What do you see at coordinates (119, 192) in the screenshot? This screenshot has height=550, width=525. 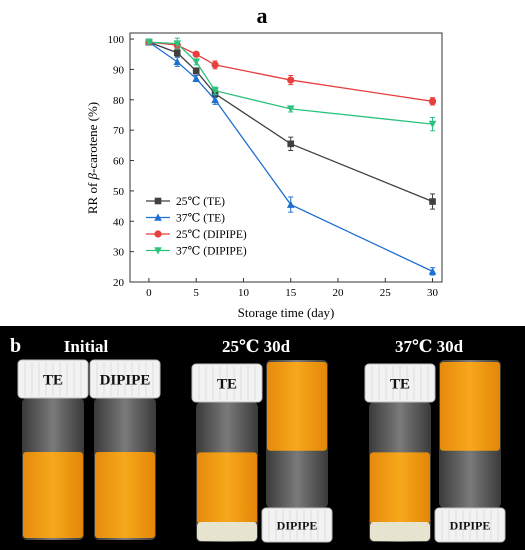 I see `y-tick-label: 50` at bounding box center [119, 192].